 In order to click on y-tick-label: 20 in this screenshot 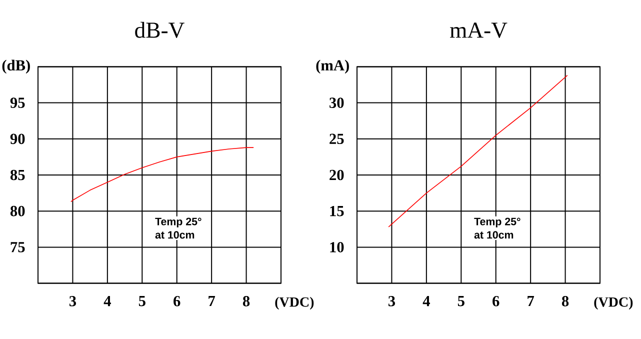, I will do `click(337, 175)`.